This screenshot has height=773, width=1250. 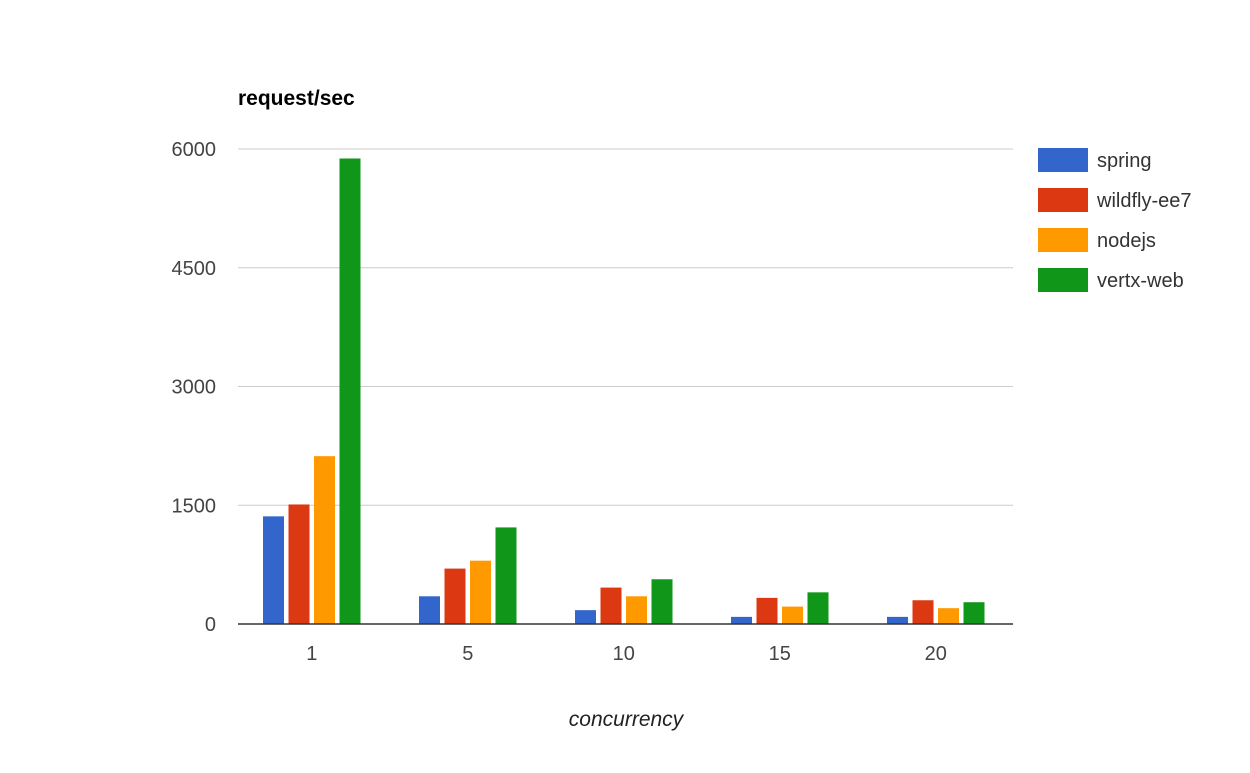 I want to click on y-tick-label: 3000, so click(x=194, y=388).